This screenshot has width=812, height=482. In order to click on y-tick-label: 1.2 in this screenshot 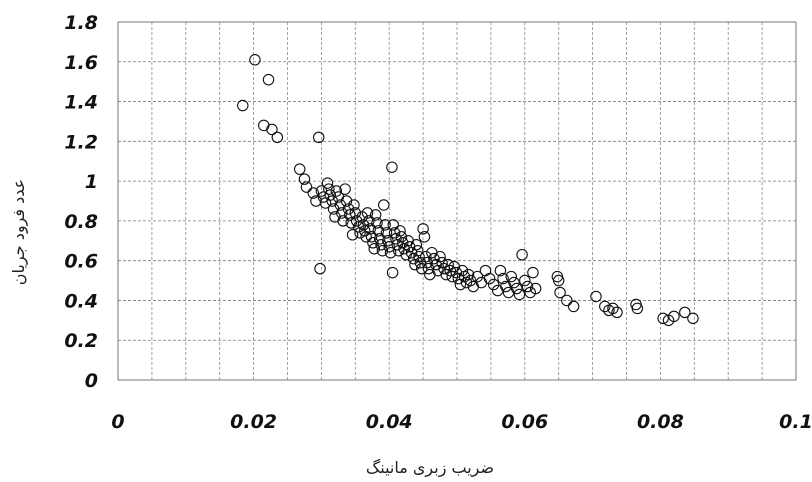, I will do `click(81, 142)`.